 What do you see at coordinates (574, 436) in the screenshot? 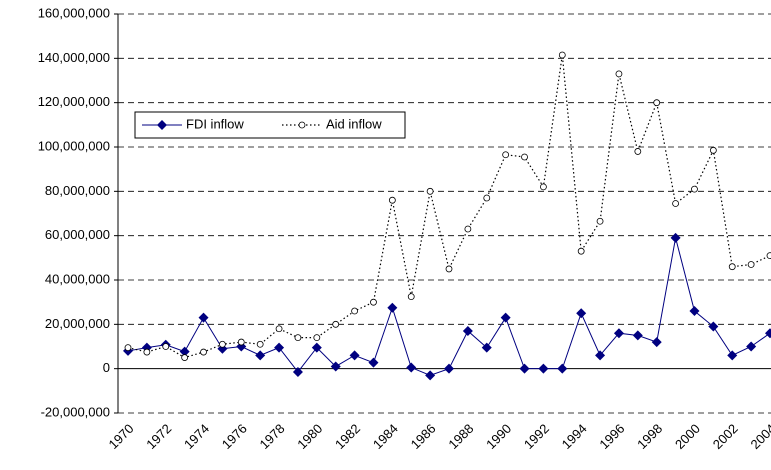
I see `x-tick-label: 1994` at bounding box center [574, 436].